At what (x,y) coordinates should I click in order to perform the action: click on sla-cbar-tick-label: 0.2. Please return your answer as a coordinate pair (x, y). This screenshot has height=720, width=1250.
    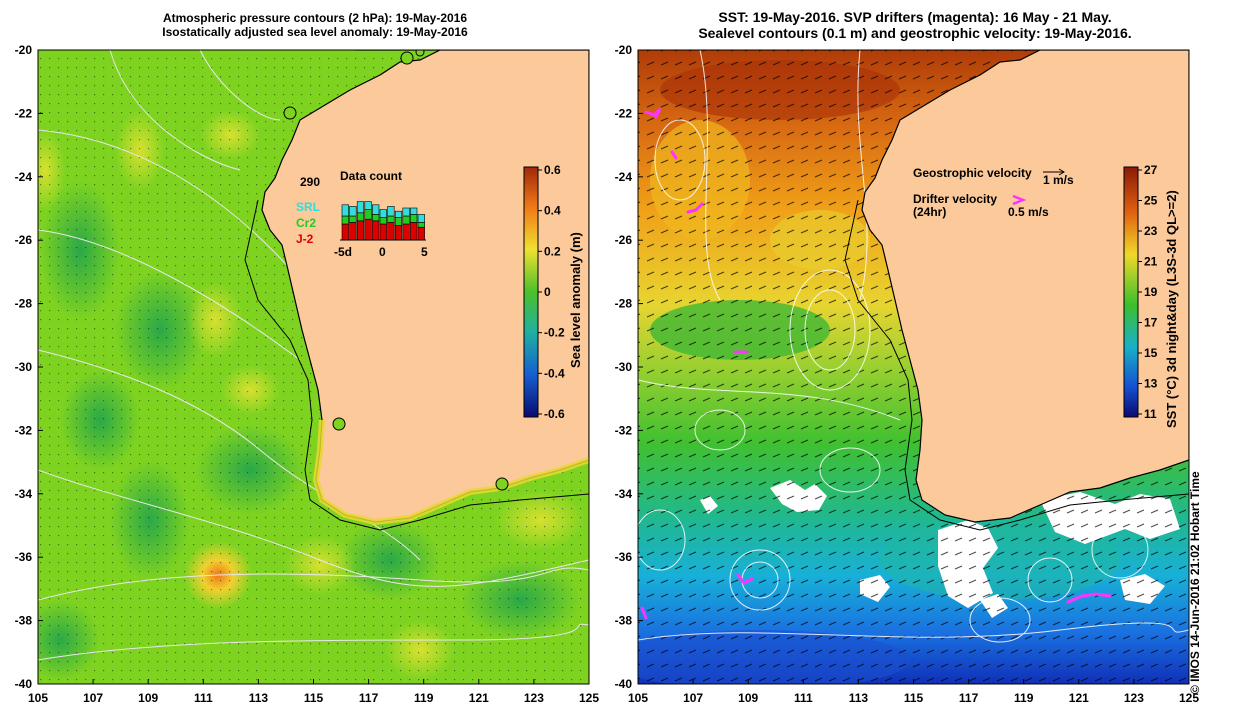
    Looking at the image, I should click on (552, 251).